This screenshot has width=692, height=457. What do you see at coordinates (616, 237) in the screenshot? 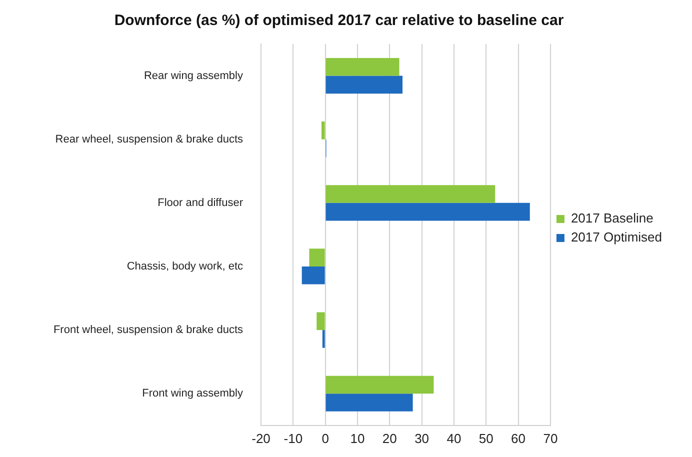
I see `legend-label: 2017 Optimised` at bounding box center [616, 237].